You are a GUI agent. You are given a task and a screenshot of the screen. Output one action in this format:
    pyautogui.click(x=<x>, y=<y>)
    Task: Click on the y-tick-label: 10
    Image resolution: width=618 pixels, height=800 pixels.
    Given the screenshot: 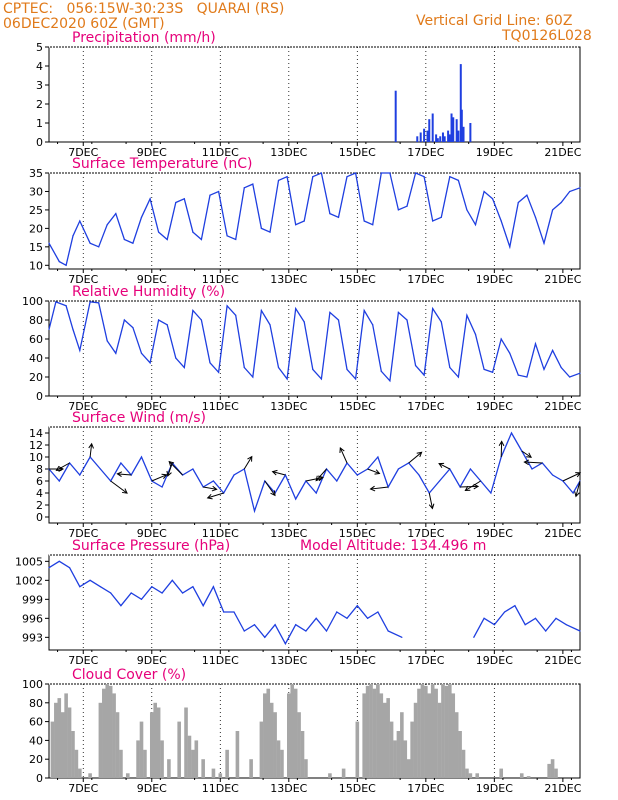 What is the action you would take?
    pyautogui.click(x=36, y=265)
    